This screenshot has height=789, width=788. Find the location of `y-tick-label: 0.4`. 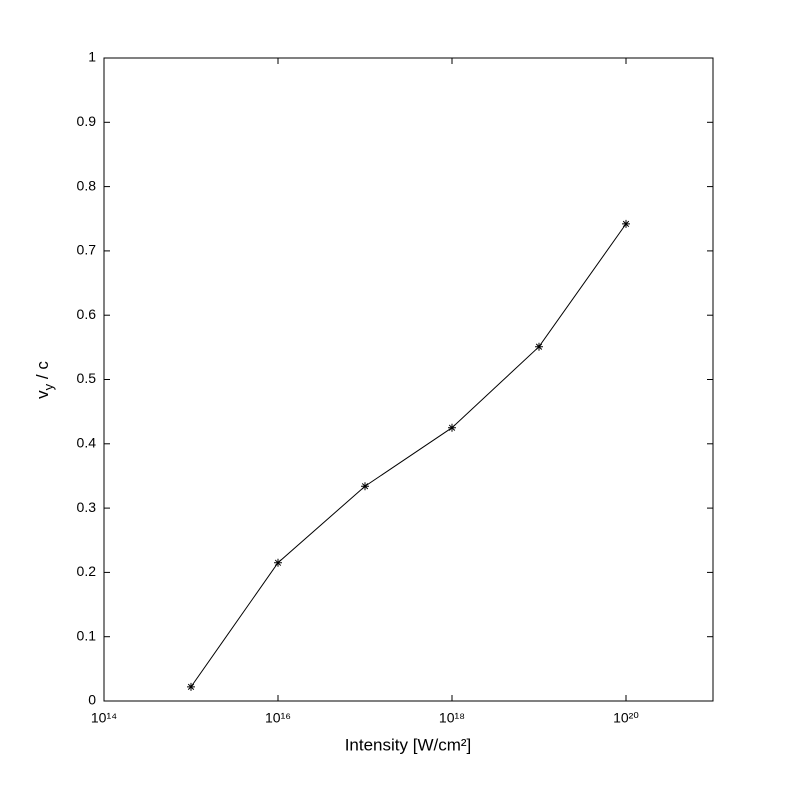

y-tick-label: 0.4 is located at coordinates (87, 443).